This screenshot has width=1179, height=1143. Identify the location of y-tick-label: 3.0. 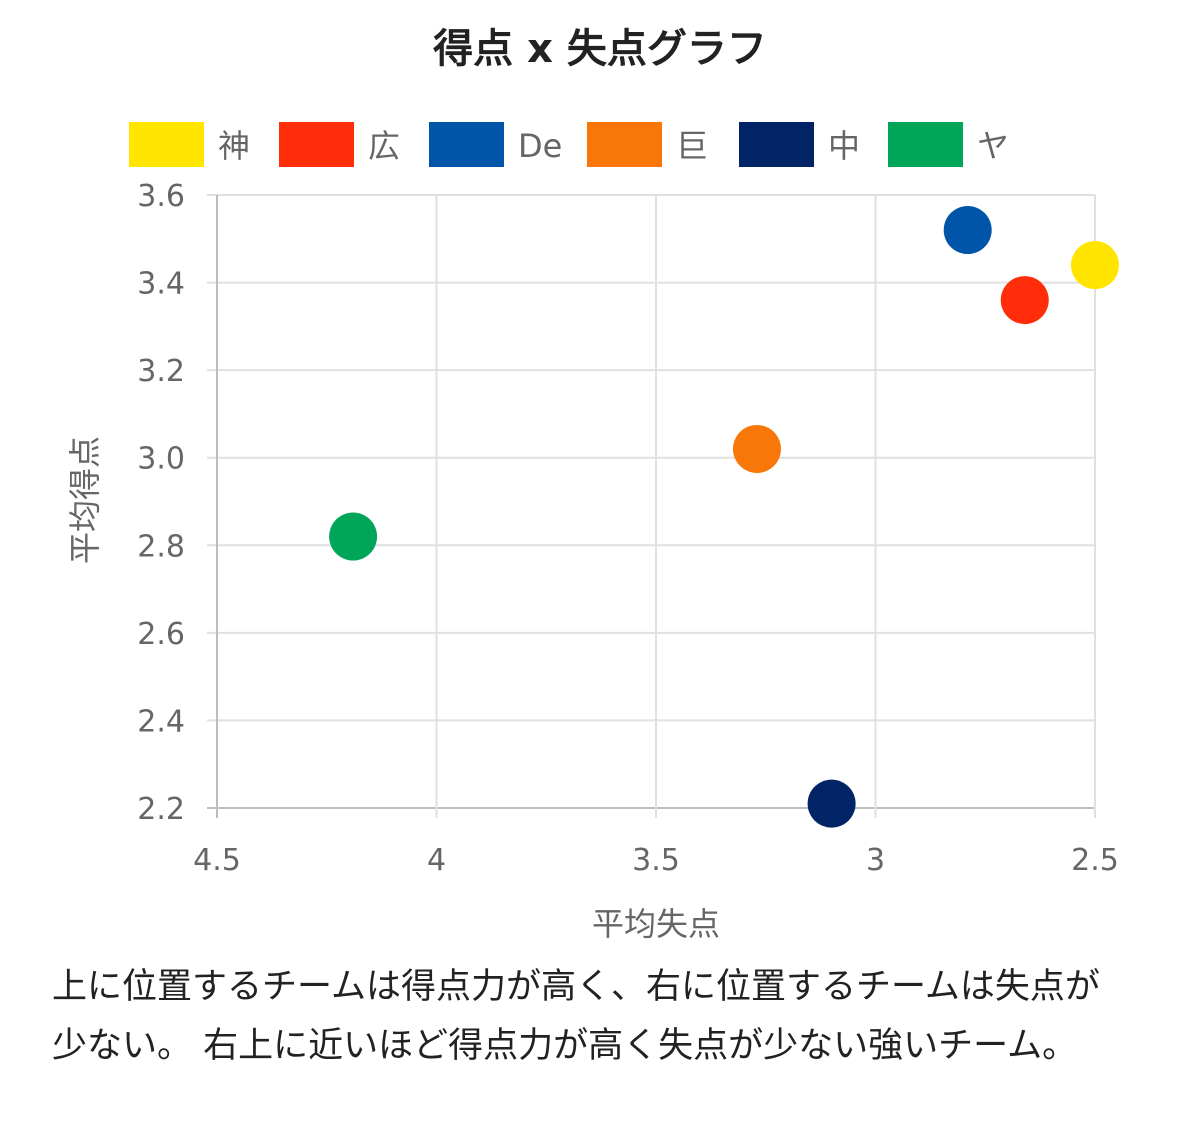
(161, 459).